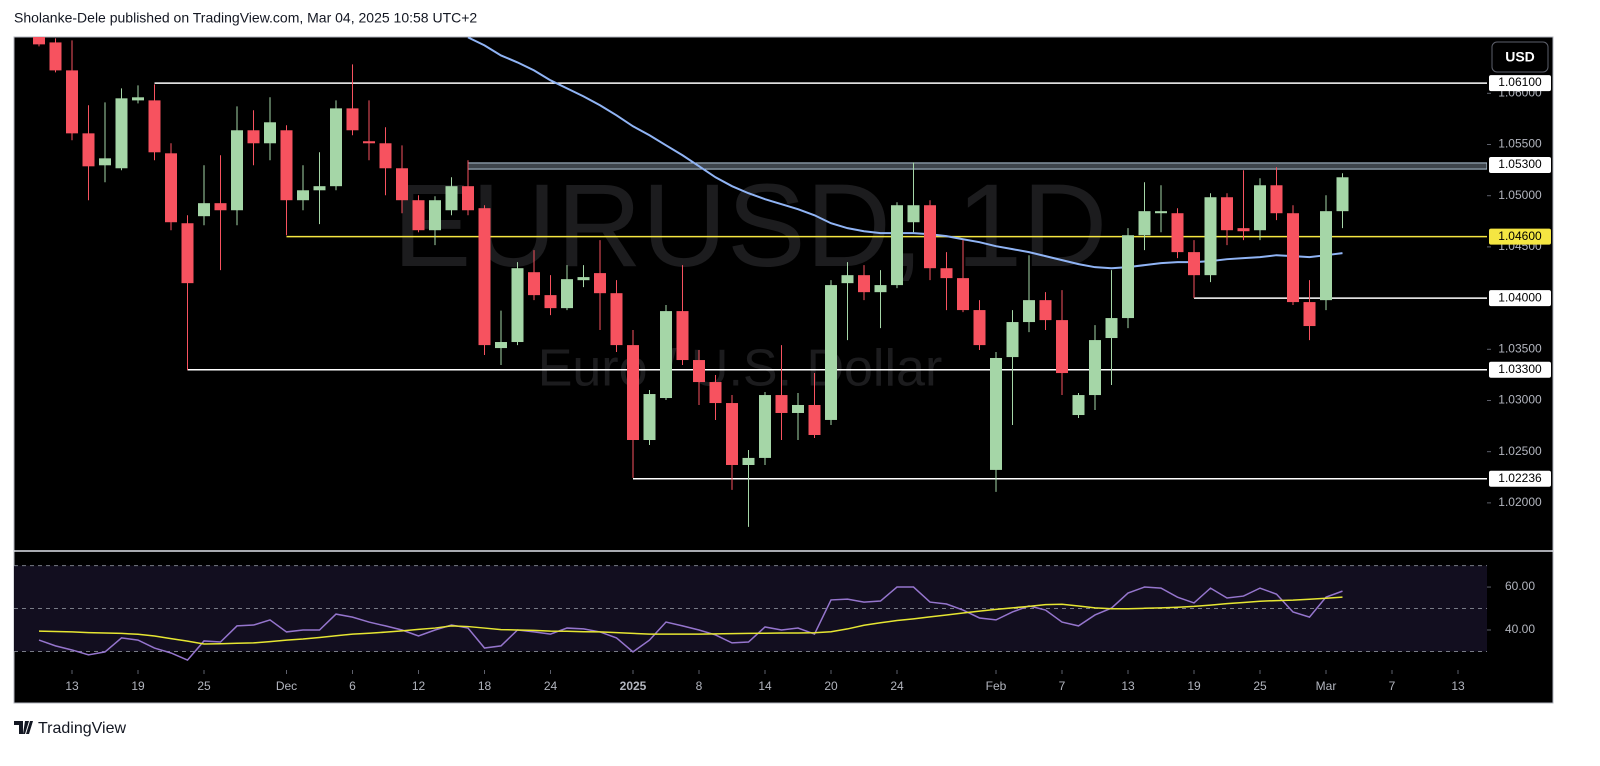 Image resolution: width=1600 pixels, height=766 pixels. What do you see at coordinates (1326, 686) in the screenshot?
I see `x-tick-label: Mar` at bounding box center [1326, 686].